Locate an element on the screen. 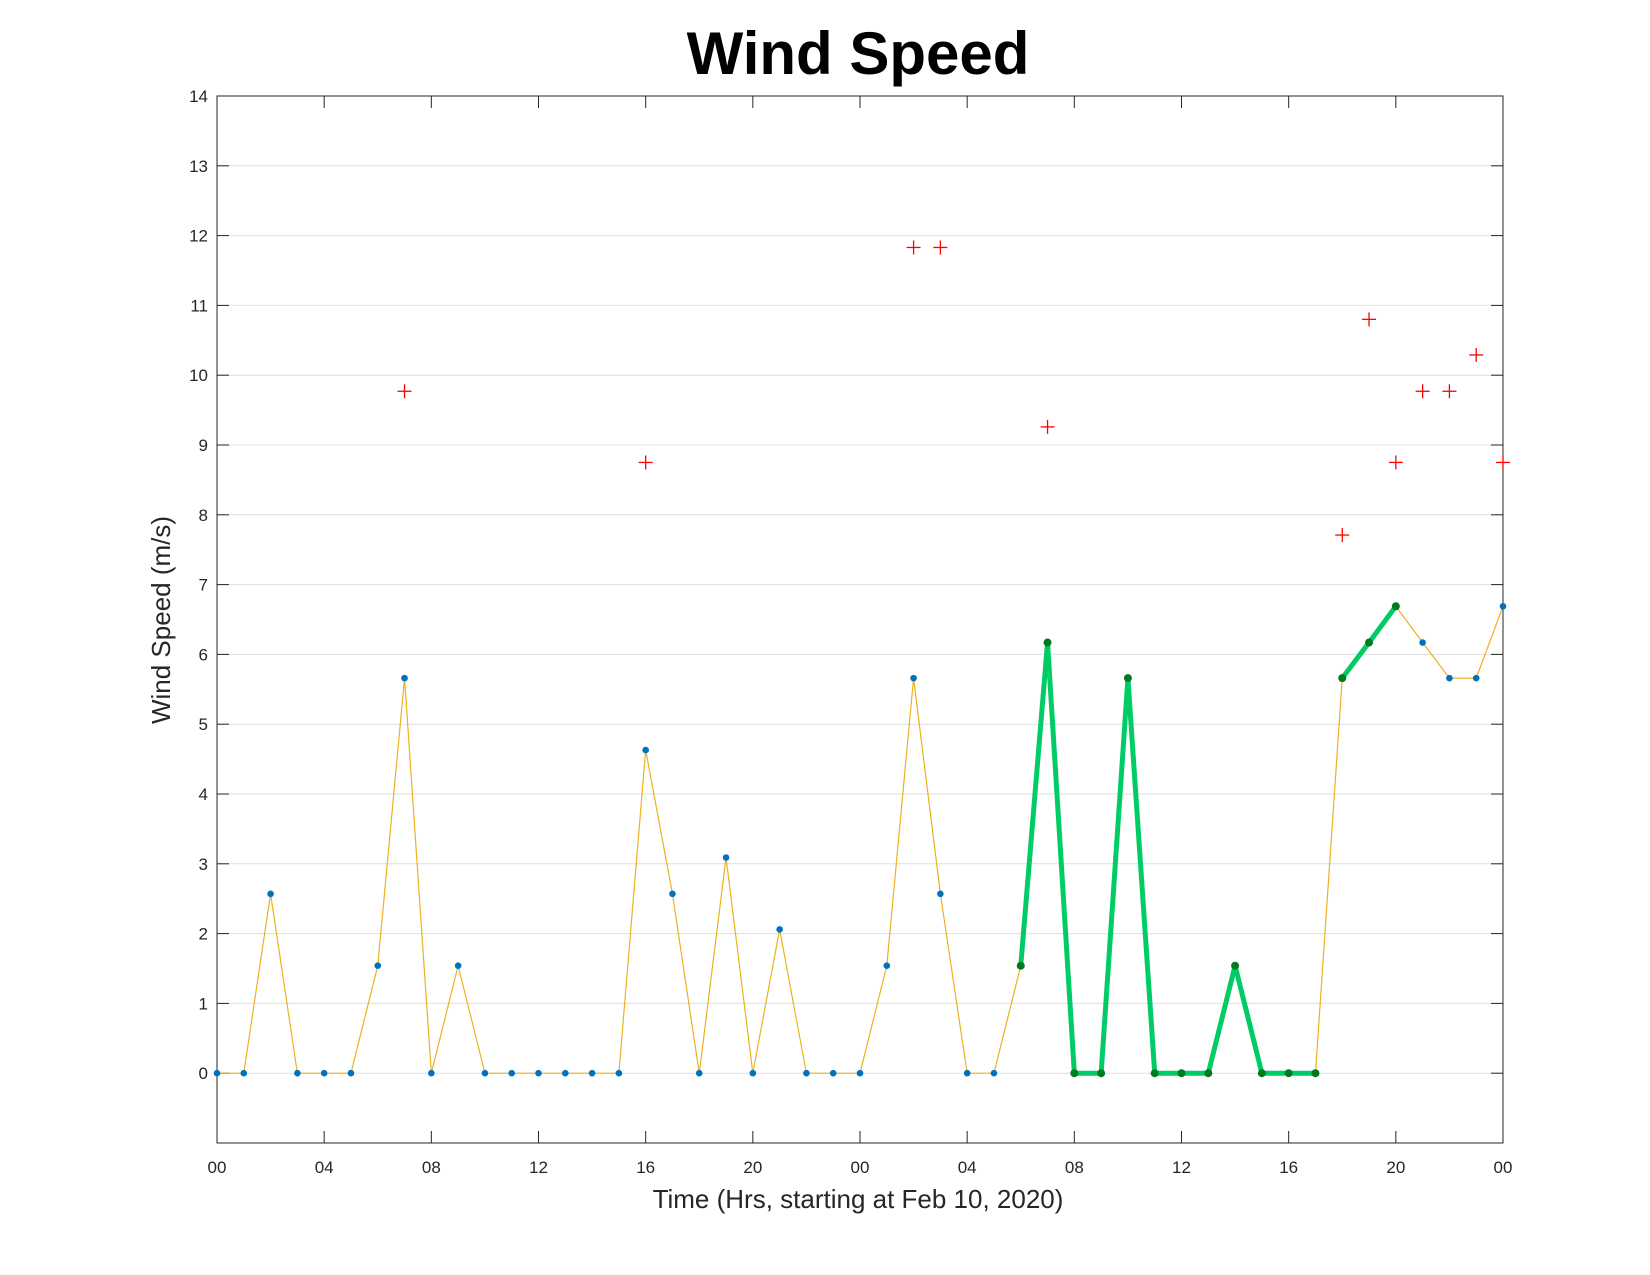  y-tick-label: 2 is located at coordinates (203, 934).